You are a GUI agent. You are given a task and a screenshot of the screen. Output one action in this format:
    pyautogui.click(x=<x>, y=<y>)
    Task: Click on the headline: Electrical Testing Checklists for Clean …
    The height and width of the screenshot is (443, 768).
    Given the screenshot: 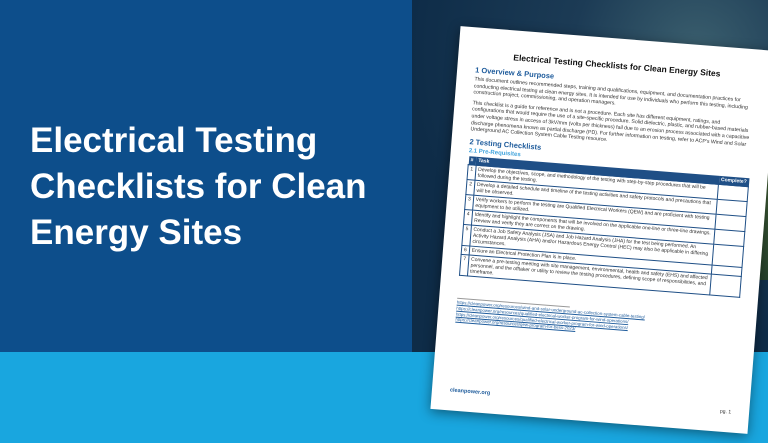 What is the action you would take?
    pyautogui.click(x=198, y=186)
    